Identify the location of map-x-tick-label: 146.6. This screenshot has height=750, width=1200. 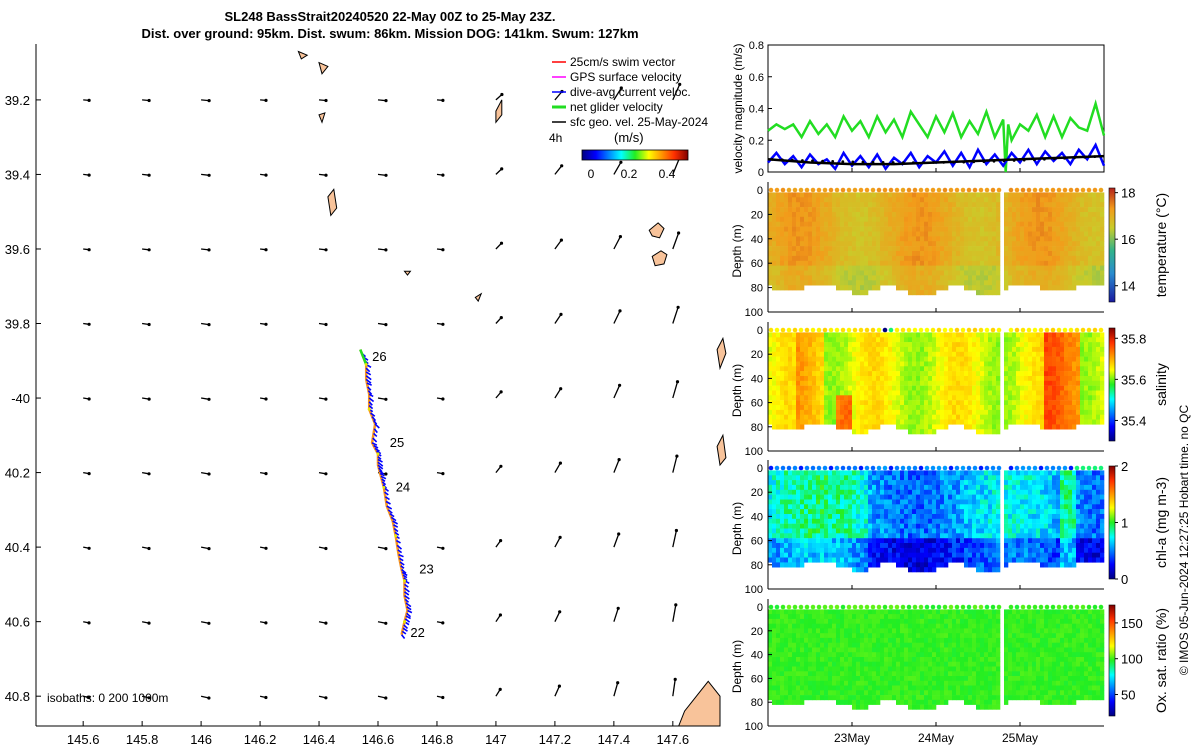
(378, 739).